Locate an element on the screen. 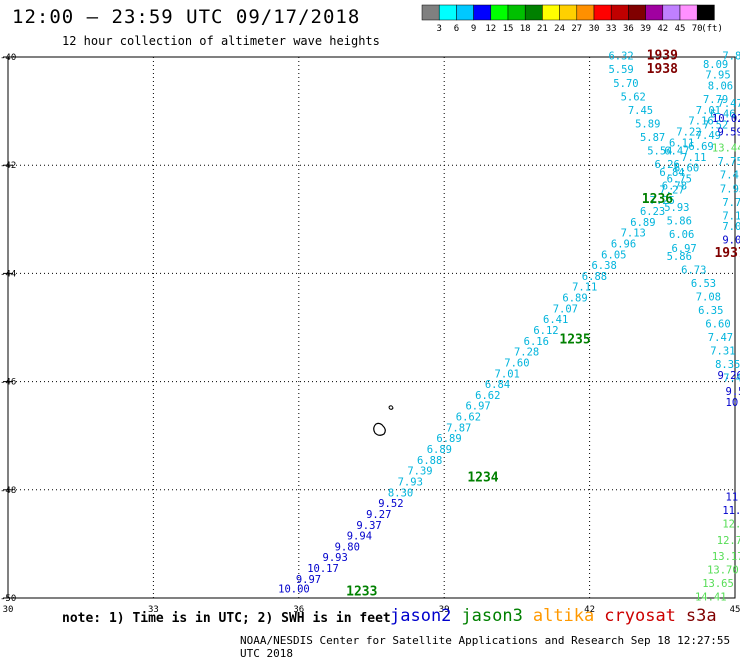  time-label: 1236 is located at coordinates (657, 199).